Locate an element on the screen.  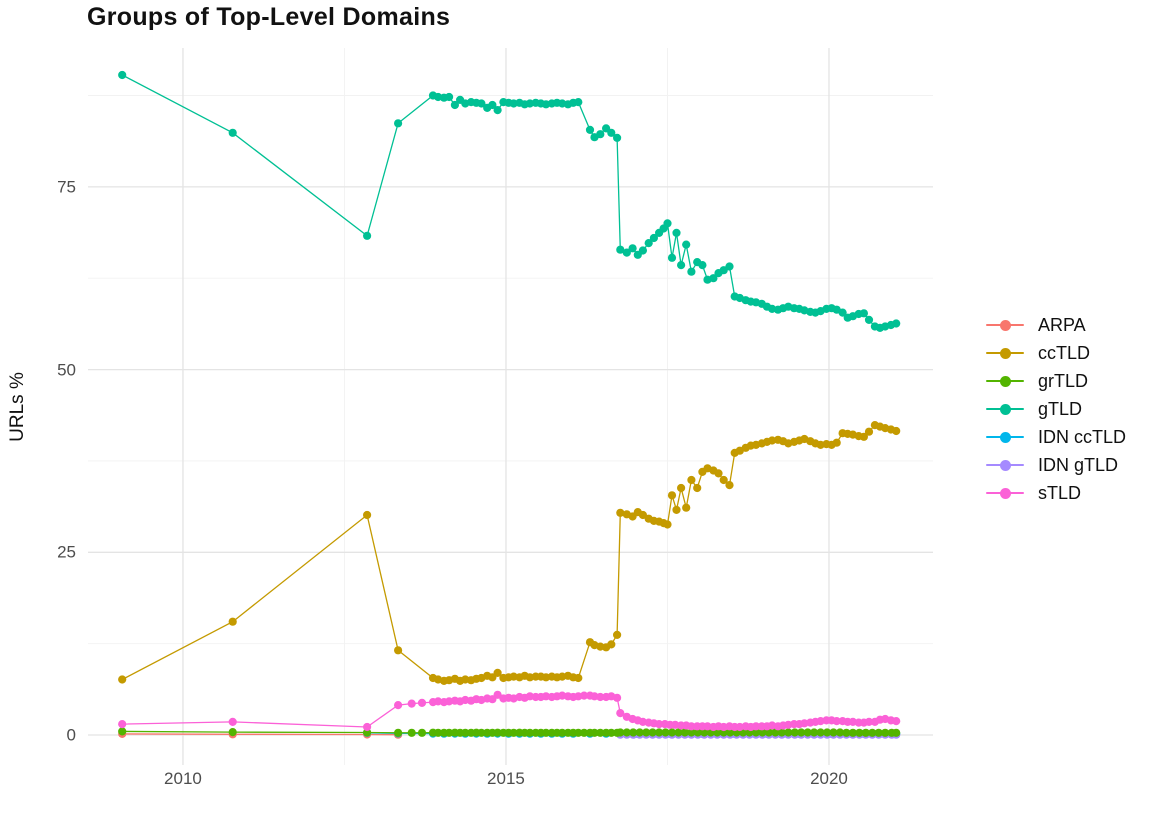
legend-item-arpa: ARPA is located at coordinates (1056, 324).